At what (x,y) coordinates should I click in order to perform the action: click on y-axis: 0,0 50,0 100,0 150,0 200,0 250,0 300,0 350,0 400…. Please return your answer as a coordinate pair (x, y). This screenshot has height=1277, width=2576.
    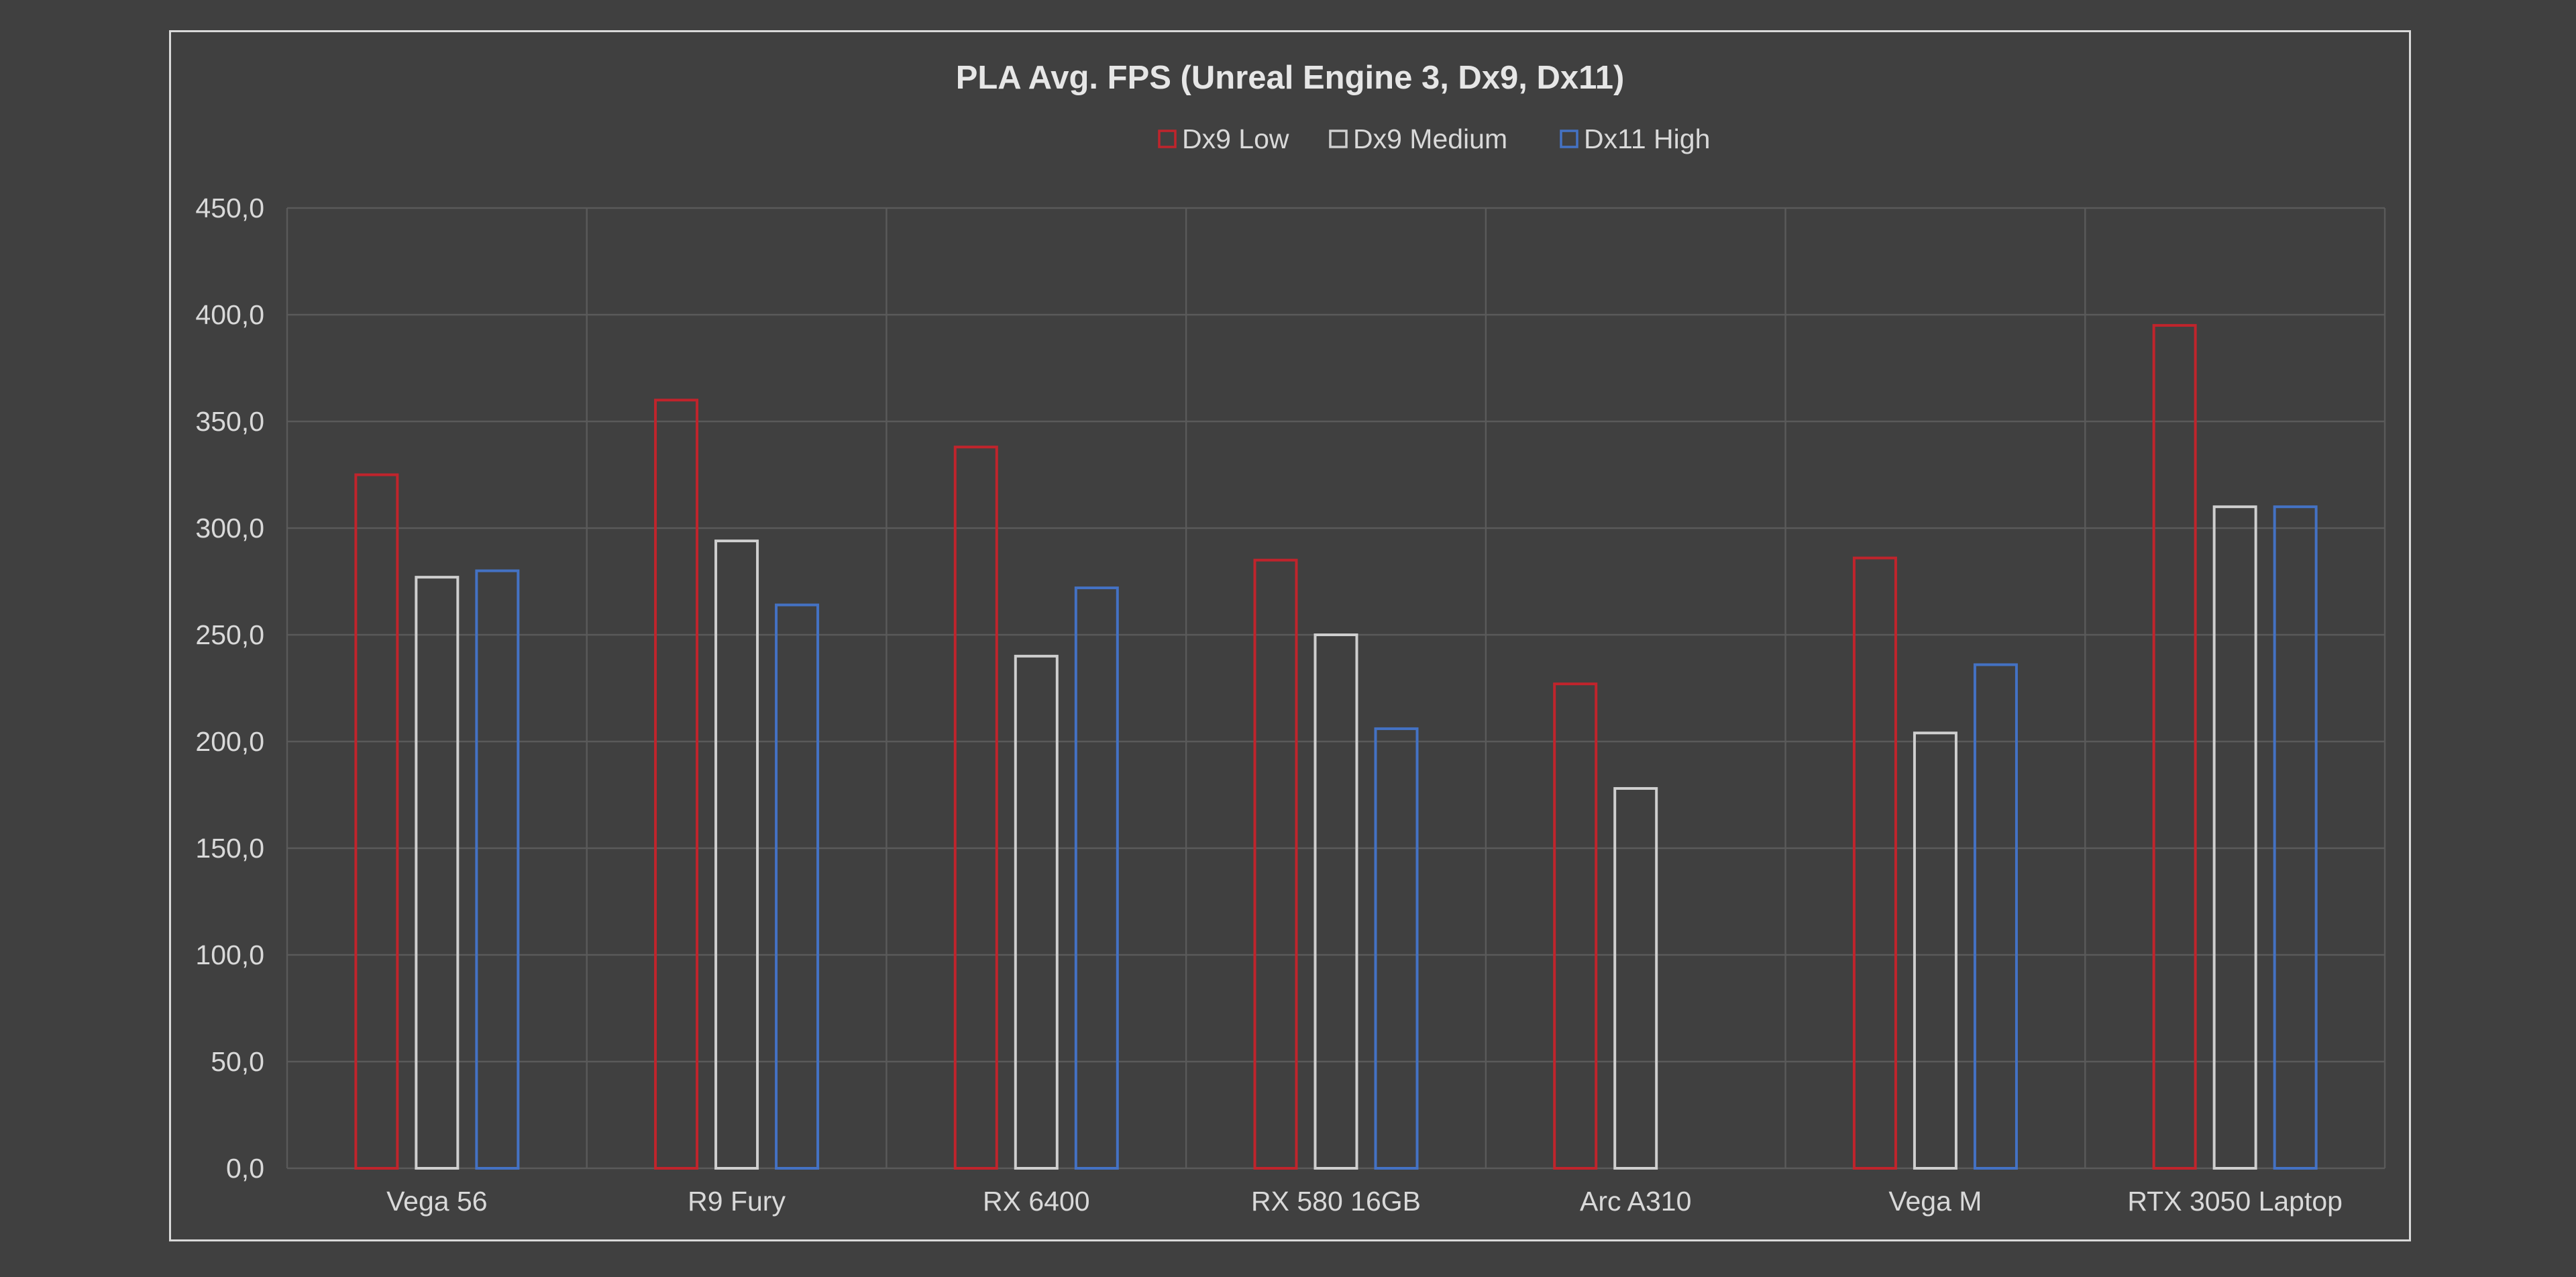
    Looking at the image, I should click on (229, 688).